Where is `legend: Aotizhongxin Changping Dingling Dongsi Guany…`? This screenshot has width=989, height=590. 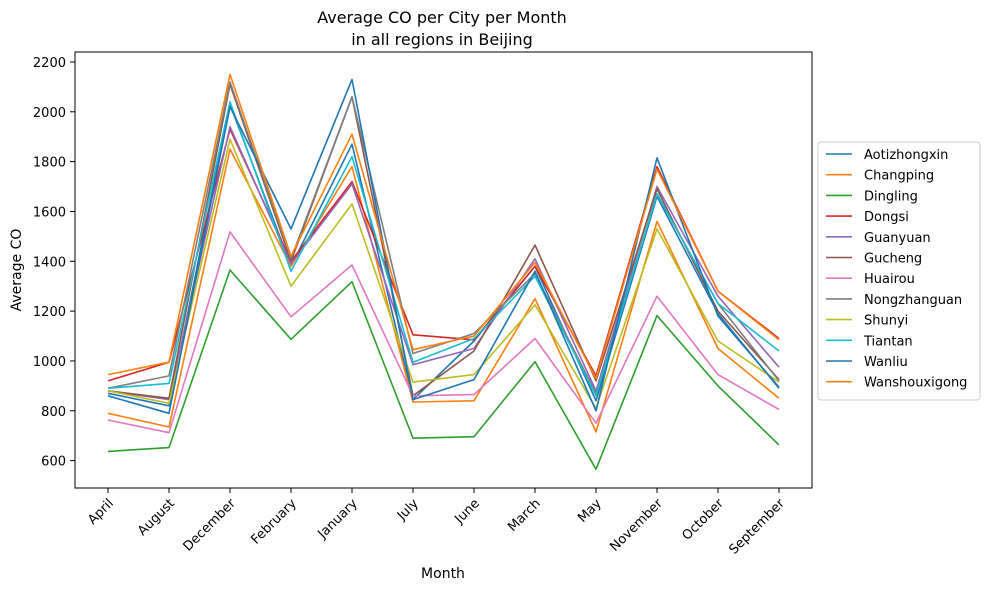 legend: Aotizhongxin Changping Dingling Dongsi Guany… is located at coordinates (899, 271).